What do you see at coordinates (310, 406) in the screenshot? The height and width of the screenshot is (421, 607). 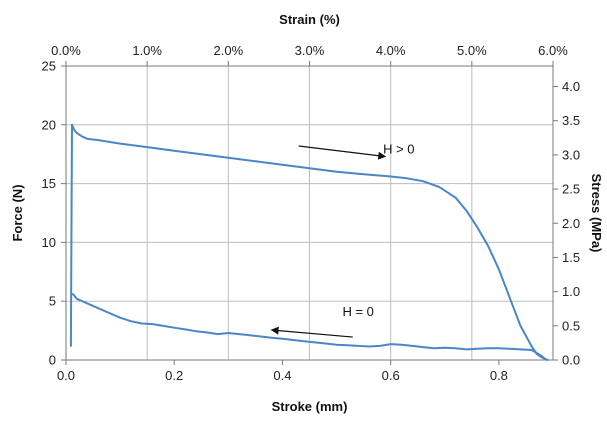 I see `x-axis-title: Stroke (mm)` at bounding box center [310, 406].